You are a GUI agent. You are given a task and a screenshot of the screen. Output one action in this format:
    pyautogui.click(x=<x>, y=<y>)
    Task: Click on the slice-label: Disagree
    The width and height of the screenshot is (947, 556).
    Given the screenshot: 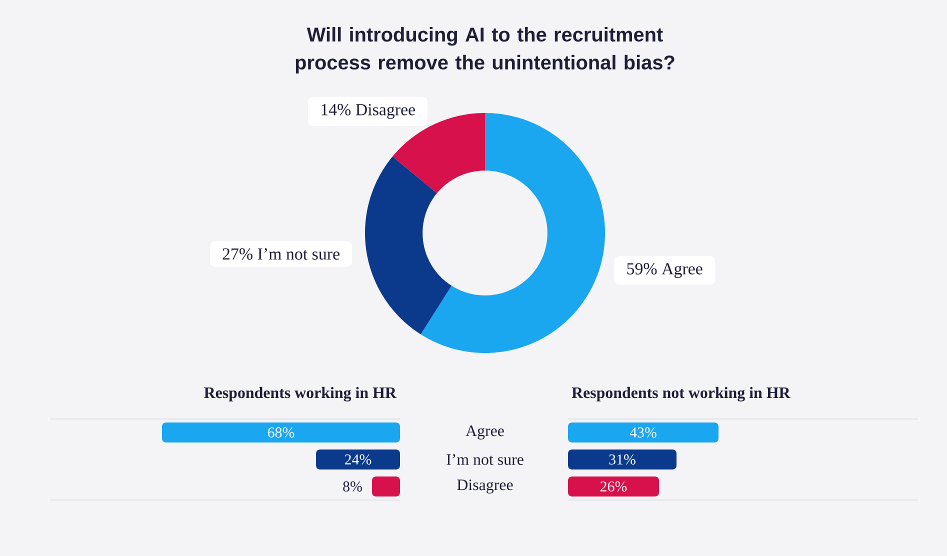 What is the action you would take?
    pyautogui.click(x=385, y=111)
    